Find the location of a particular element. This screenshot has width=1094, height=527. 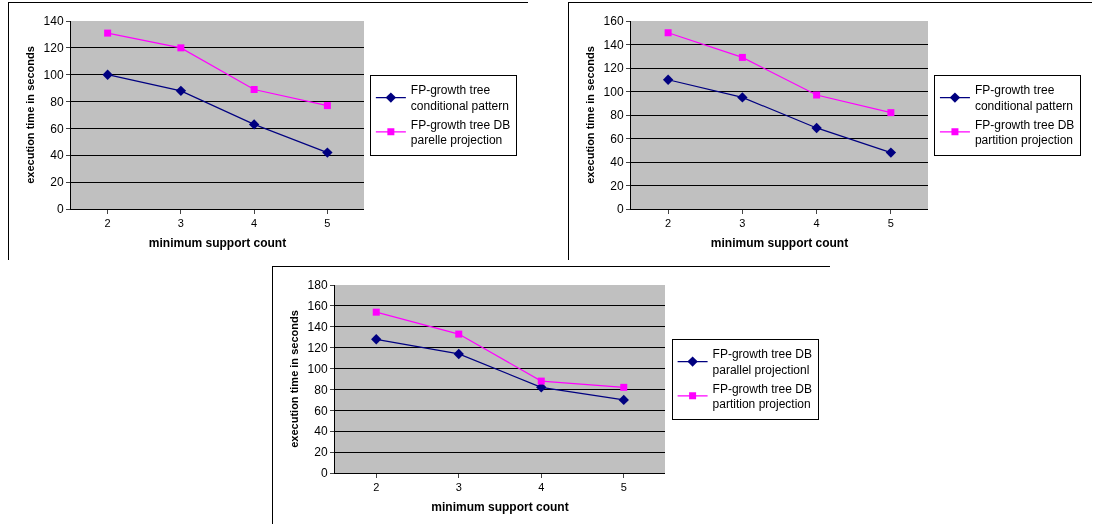

legend-label: FP-growth tree DB parallel projectionl is located at coordinates (762, 362).